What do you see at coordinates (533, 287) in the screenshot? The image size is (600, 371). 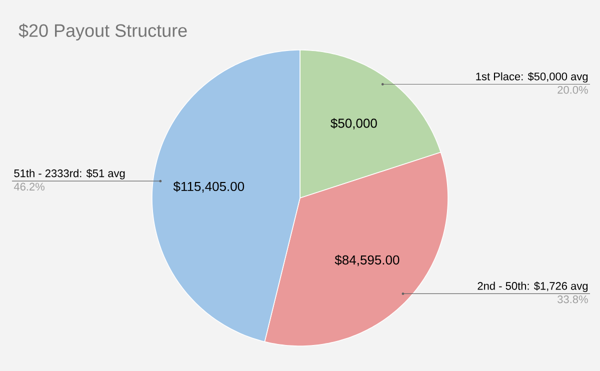 I see `slice-label: 2nd - 50th: $1,726 avg` at bounding box center [533, 287].